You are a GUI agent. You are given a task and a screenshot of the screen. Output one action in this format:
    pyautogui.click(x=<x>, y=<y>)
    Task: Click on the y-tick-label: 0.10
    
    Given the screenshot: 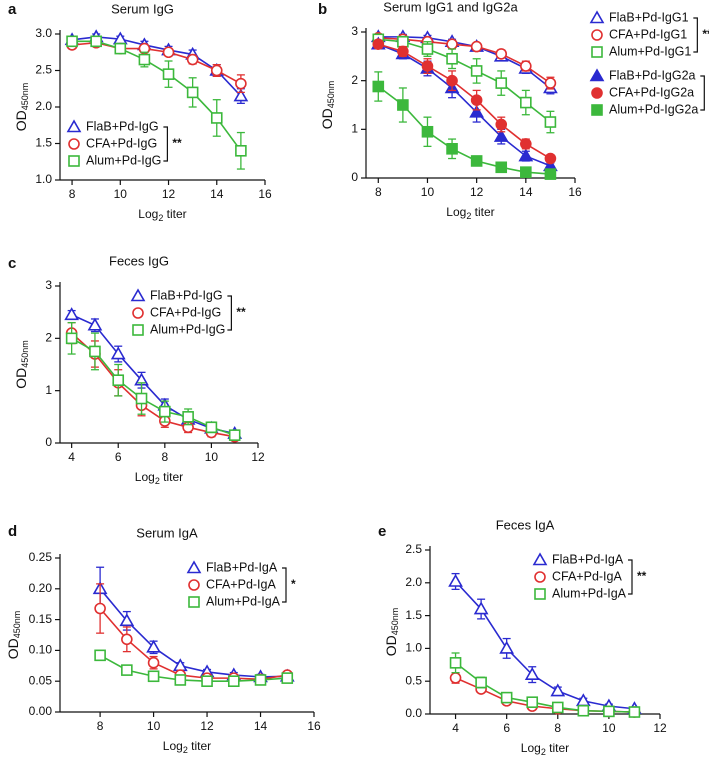 What is the action you would take?
    pyautogui.click(x=41, y=650)
    